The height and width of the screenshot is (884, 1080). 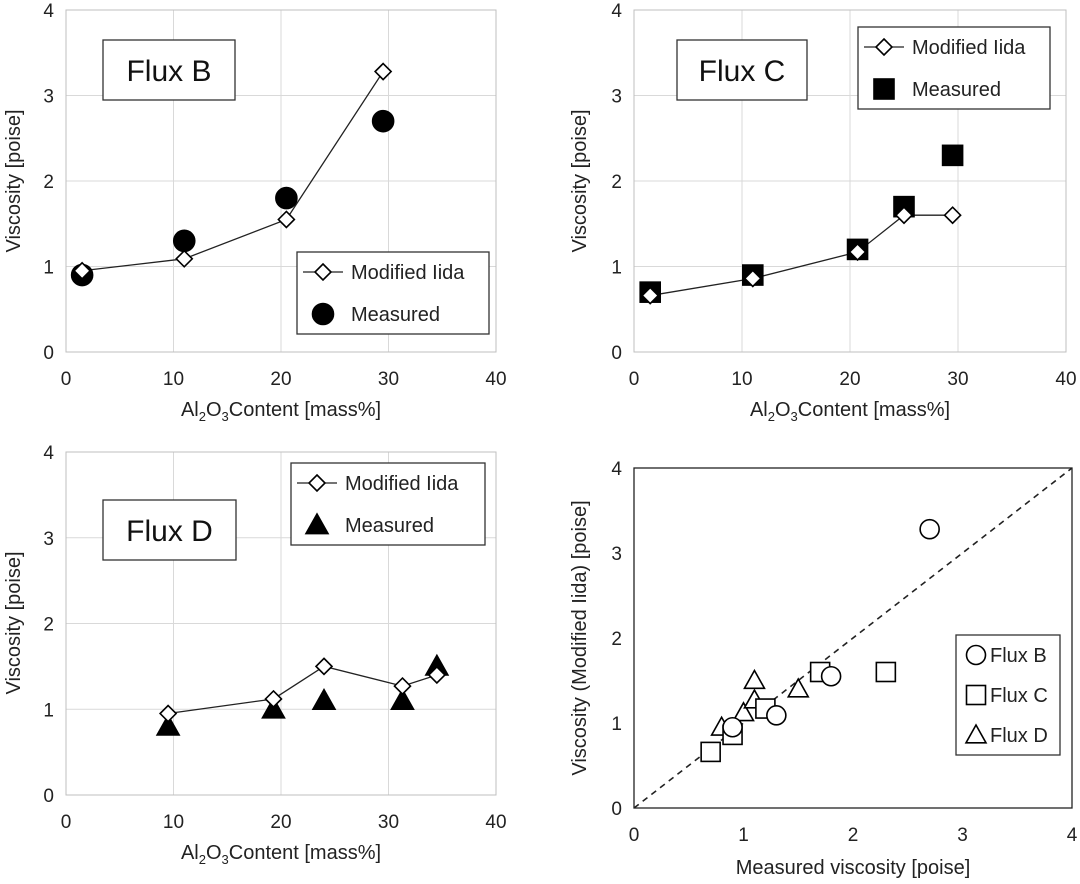 I want to click on series-line-modified-iida, so click(x=801, y=255).